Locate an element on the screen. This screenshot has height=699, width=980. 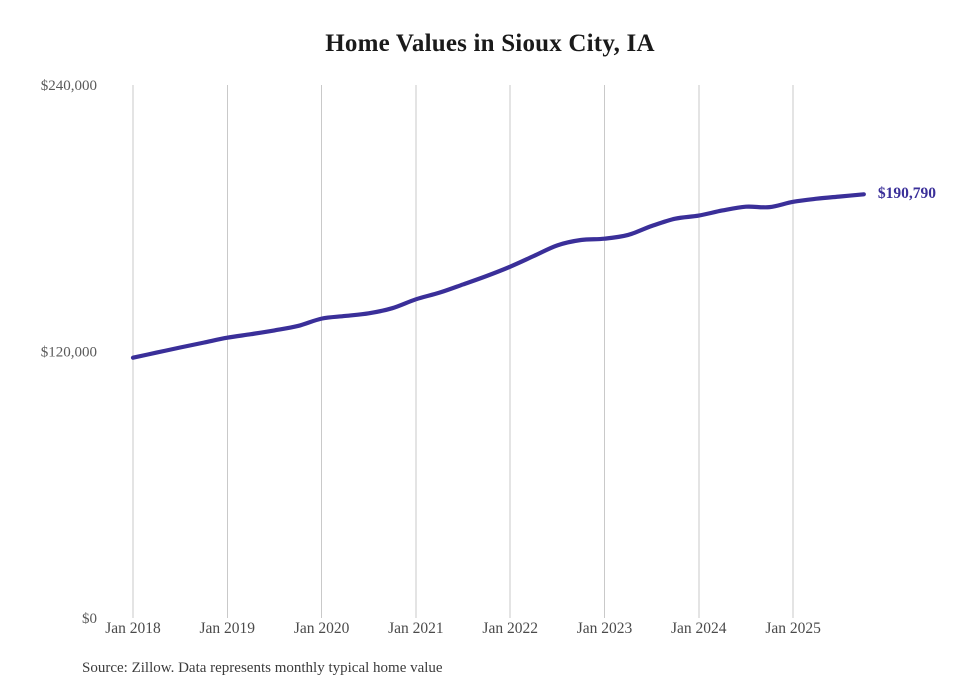
y-tick-label: $120,000 is located at coordinates (69, 353).